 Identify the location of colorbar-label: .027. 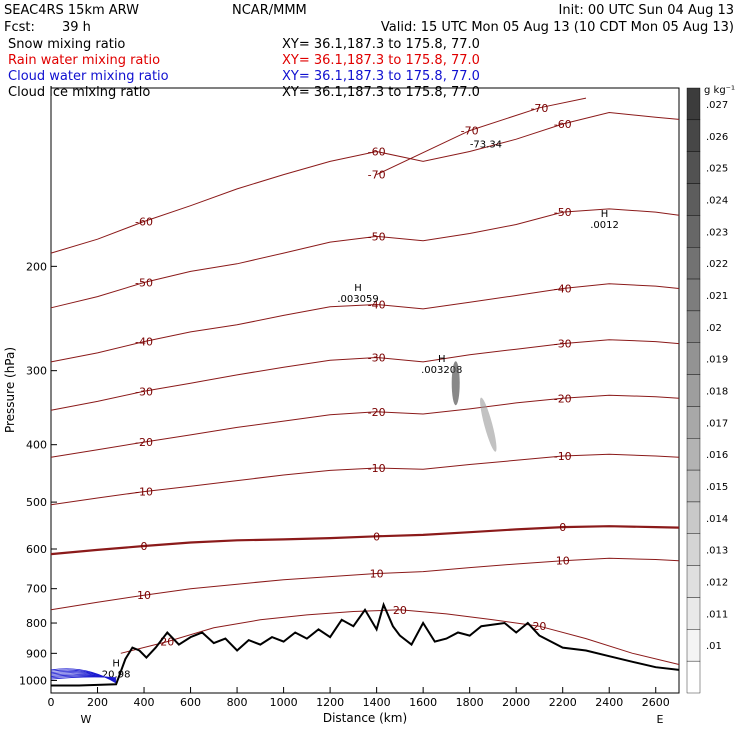
(717, 105).